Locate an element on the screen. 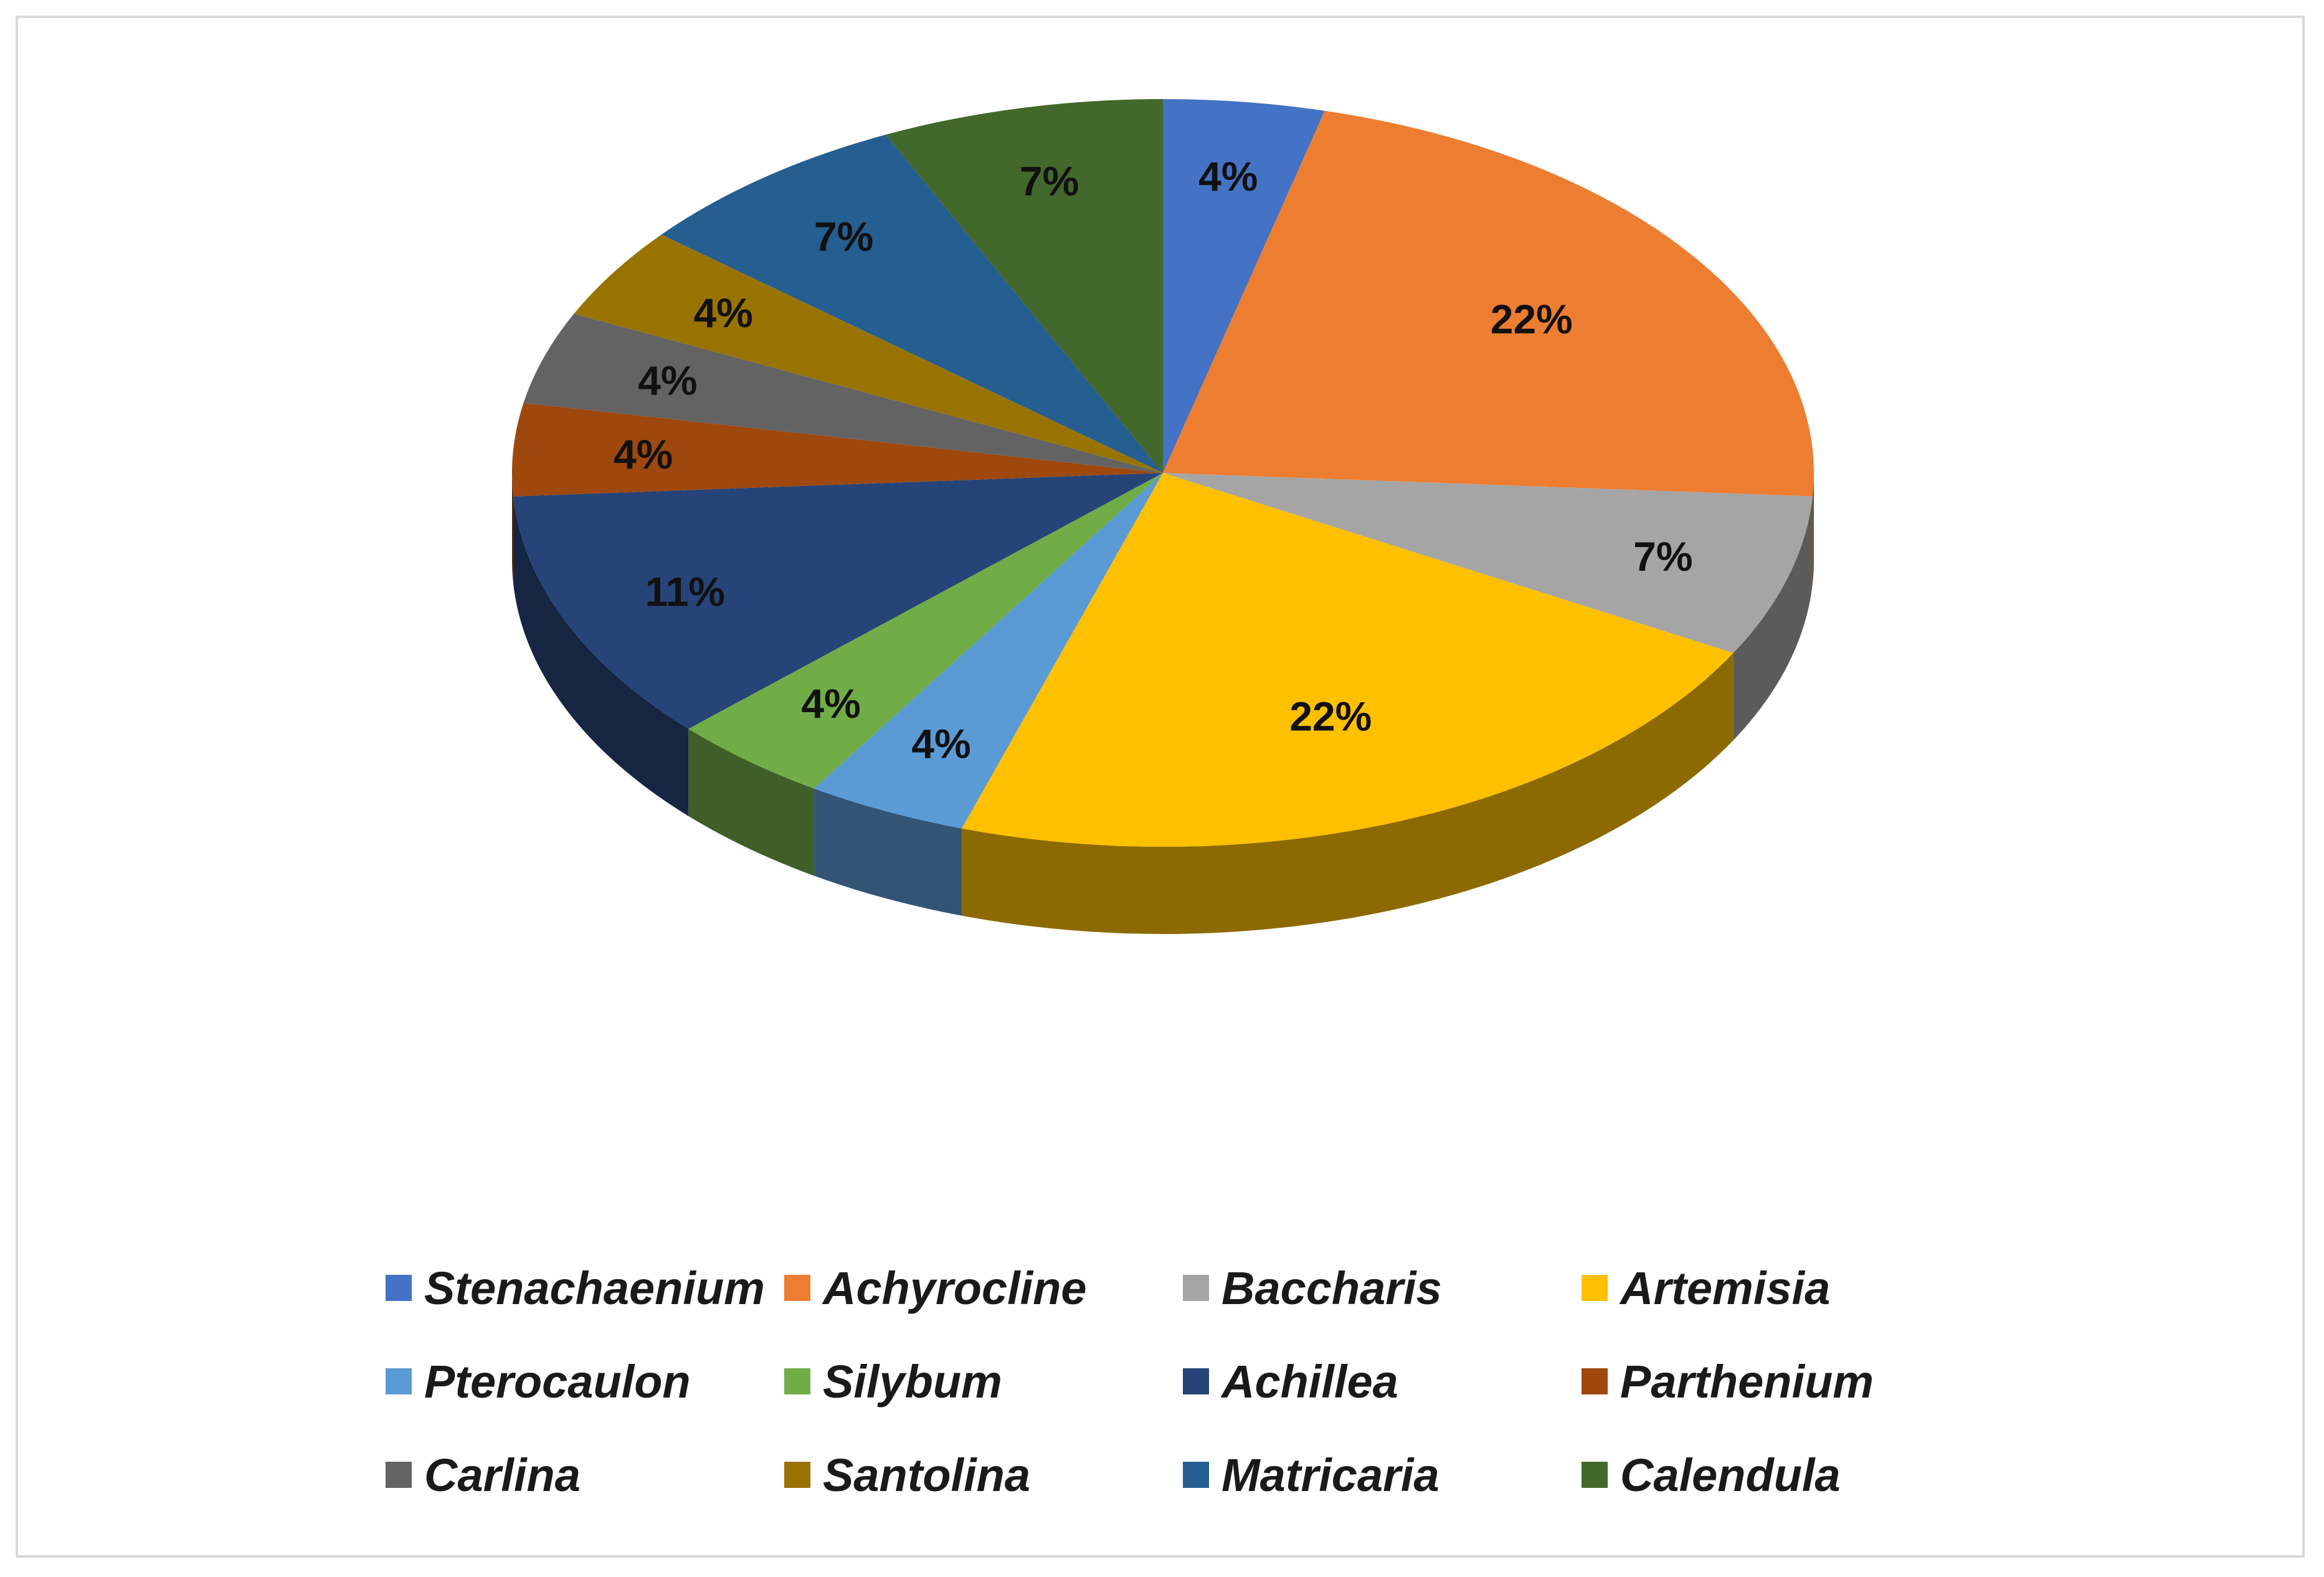 Image resolution: width=2324 pixels, height=1577 pixels. slice-side-baccharis is located at coordinates (1773, 618).